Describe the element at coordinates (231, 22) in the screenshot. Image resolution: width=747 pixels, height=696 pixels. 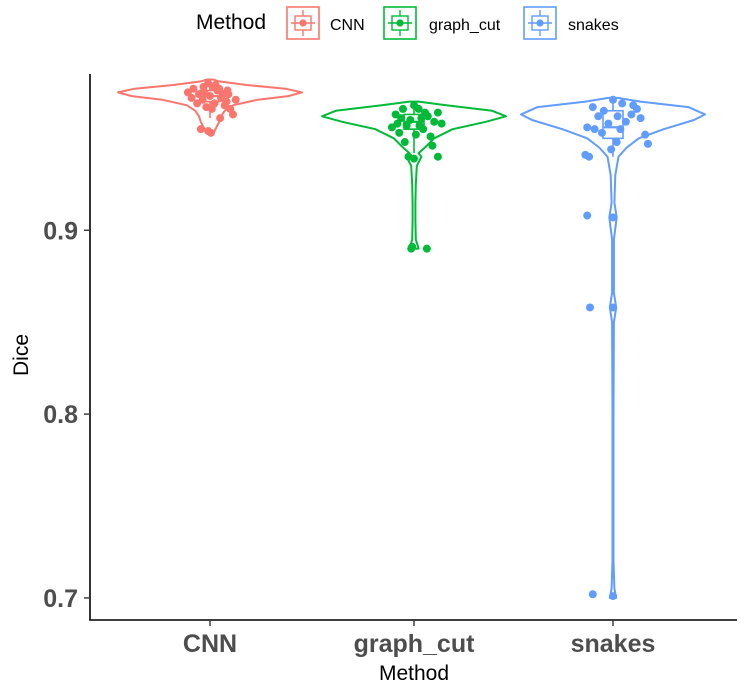
I see `legend-title: Method` at that location.